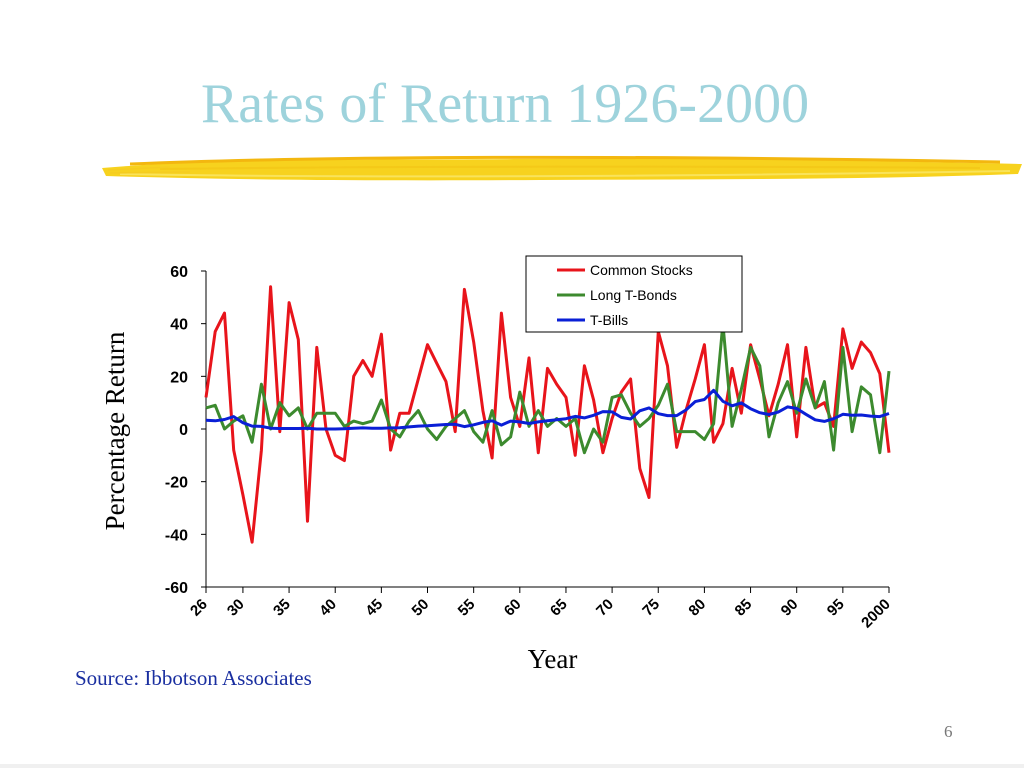  I want to click on series-line-long-t-bonds, so click(548, 388).